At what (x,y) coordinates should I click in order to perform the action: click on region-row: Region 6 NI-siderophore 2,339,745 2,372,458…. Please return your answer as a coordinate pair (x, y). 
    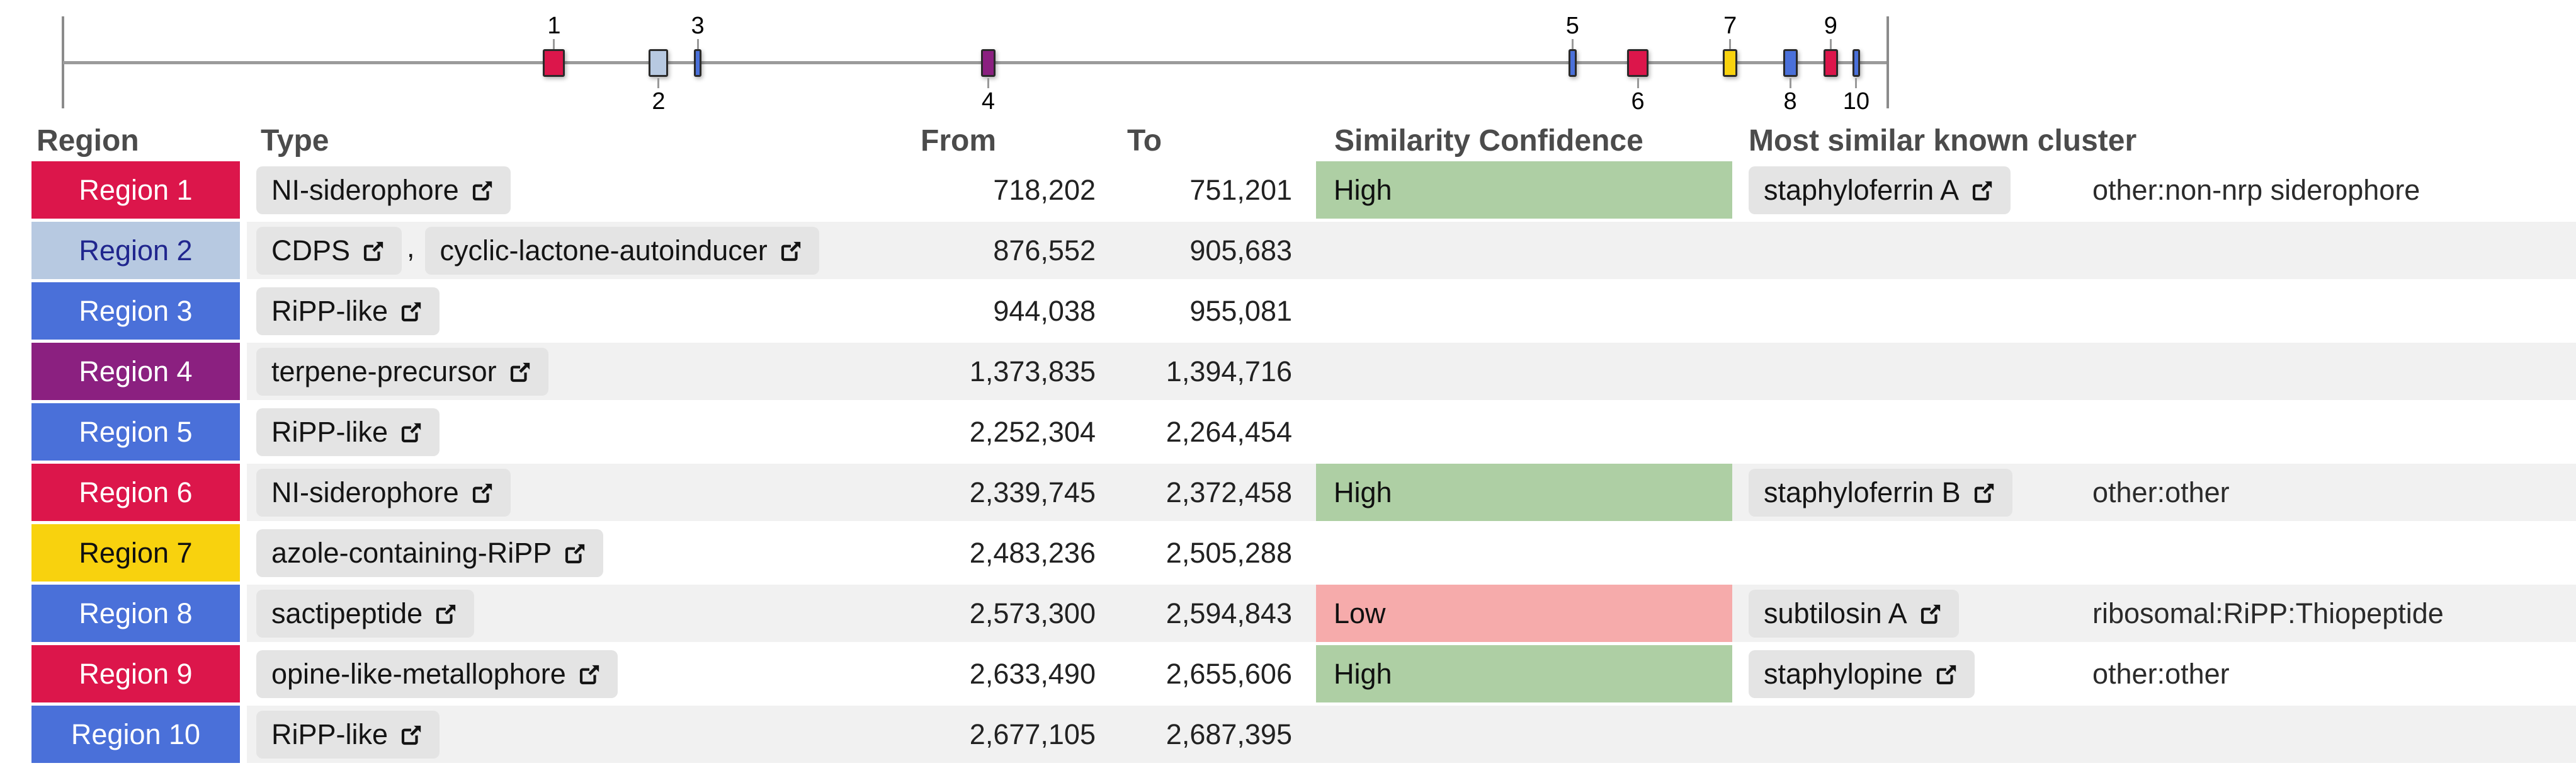
    Looking at the image, I should click on (1288, 492).